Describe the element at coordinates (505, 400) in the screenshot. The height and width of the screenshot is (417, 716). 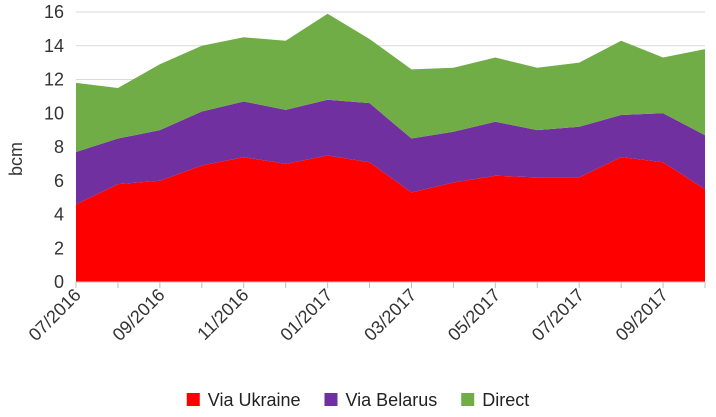
I see `legend-label: Direct` at that location.